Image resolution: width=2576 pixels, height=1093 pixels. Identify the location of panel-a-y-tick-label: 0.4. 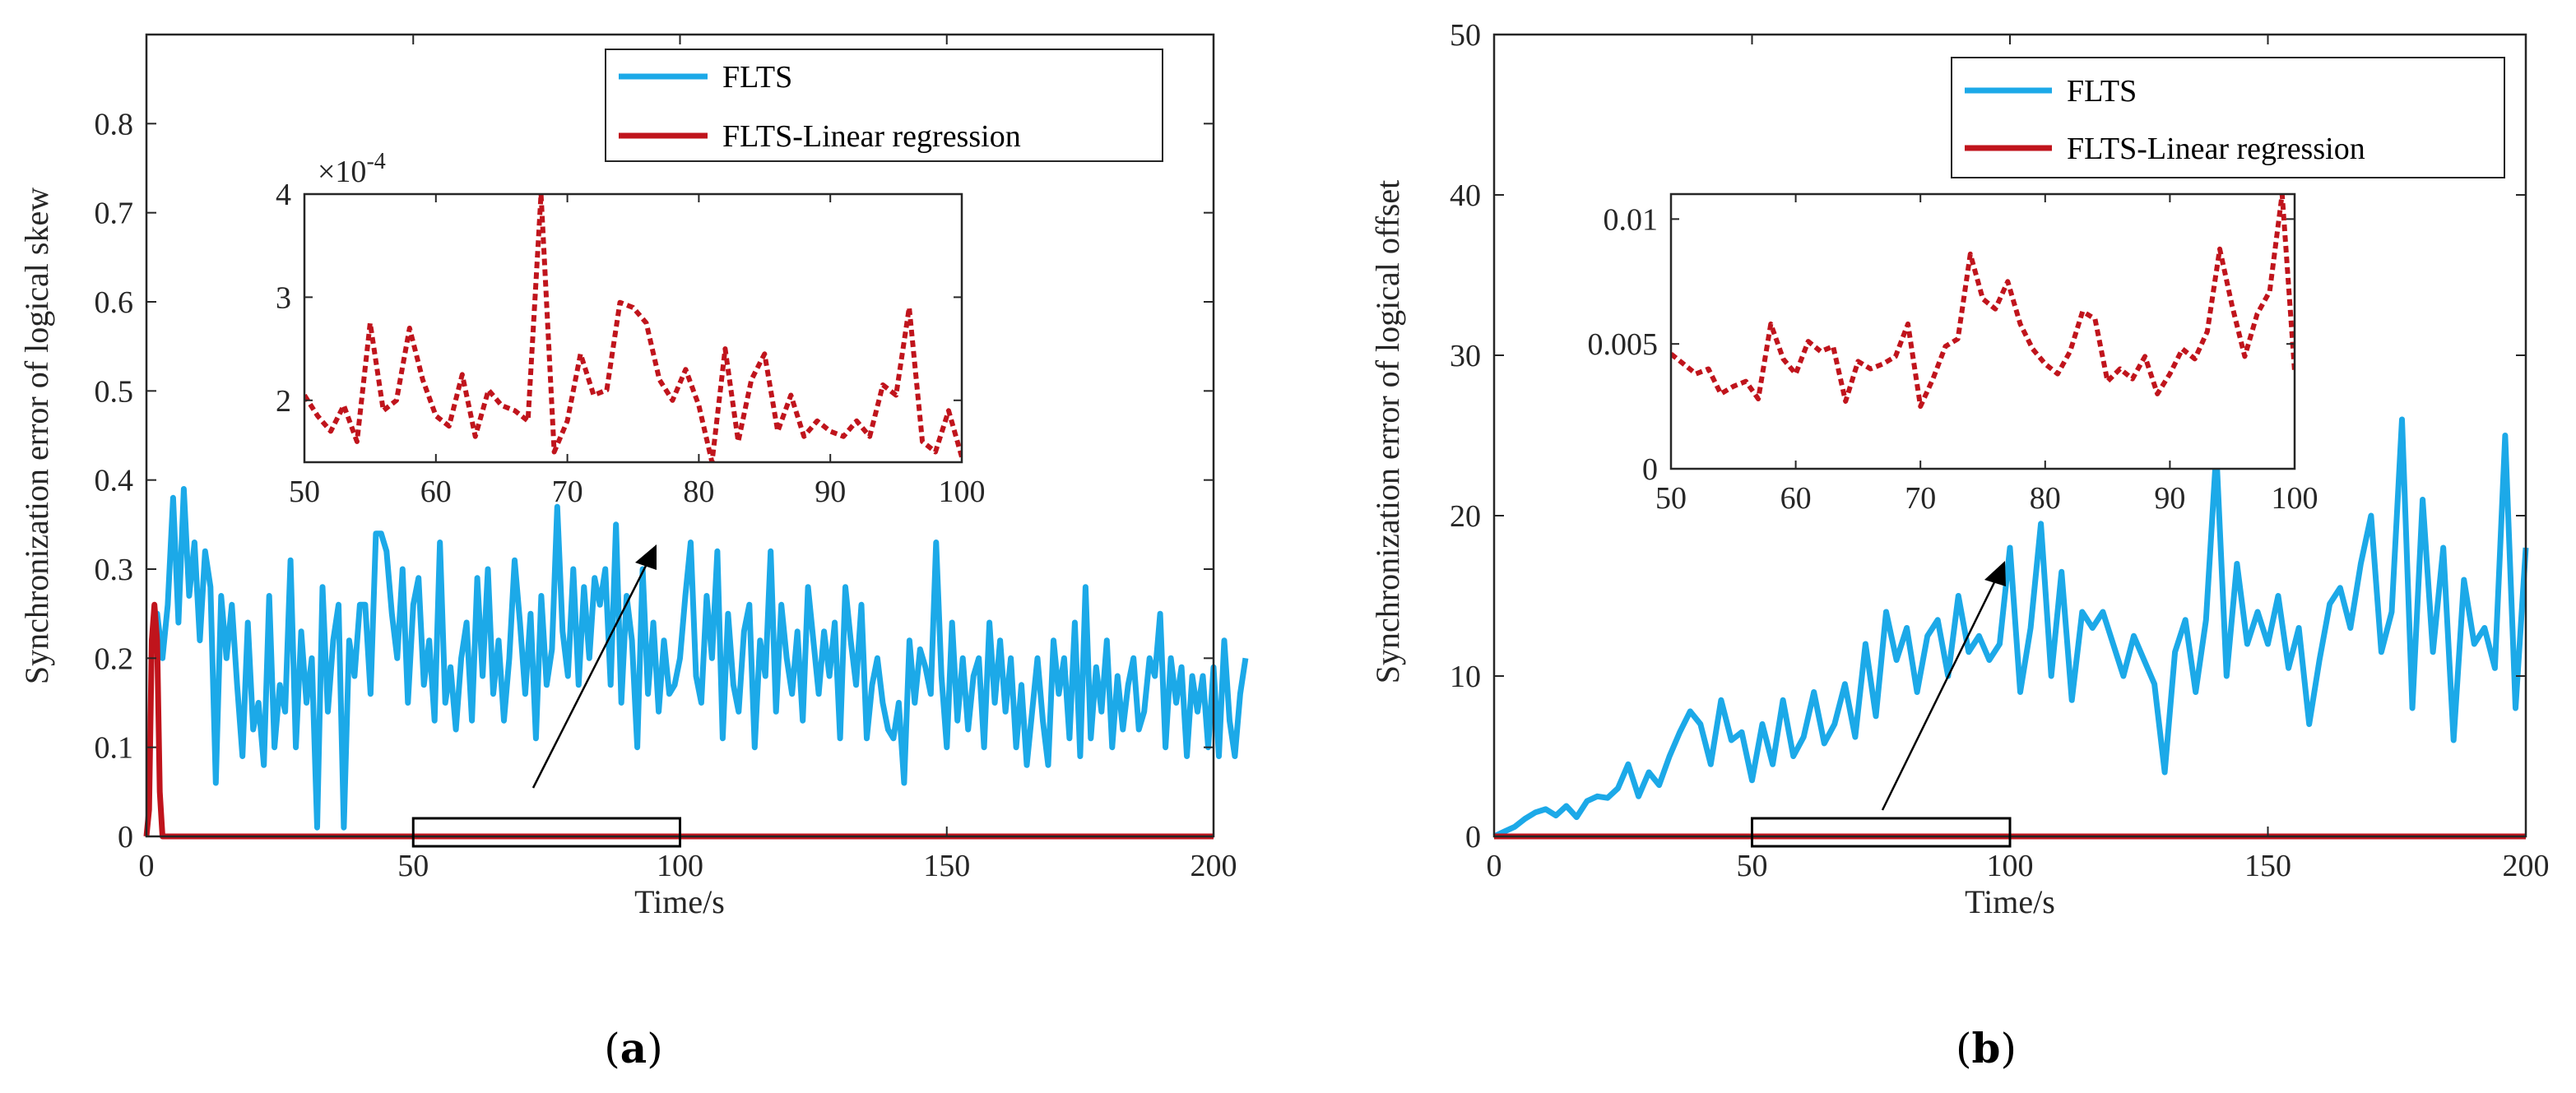
(114, 481).